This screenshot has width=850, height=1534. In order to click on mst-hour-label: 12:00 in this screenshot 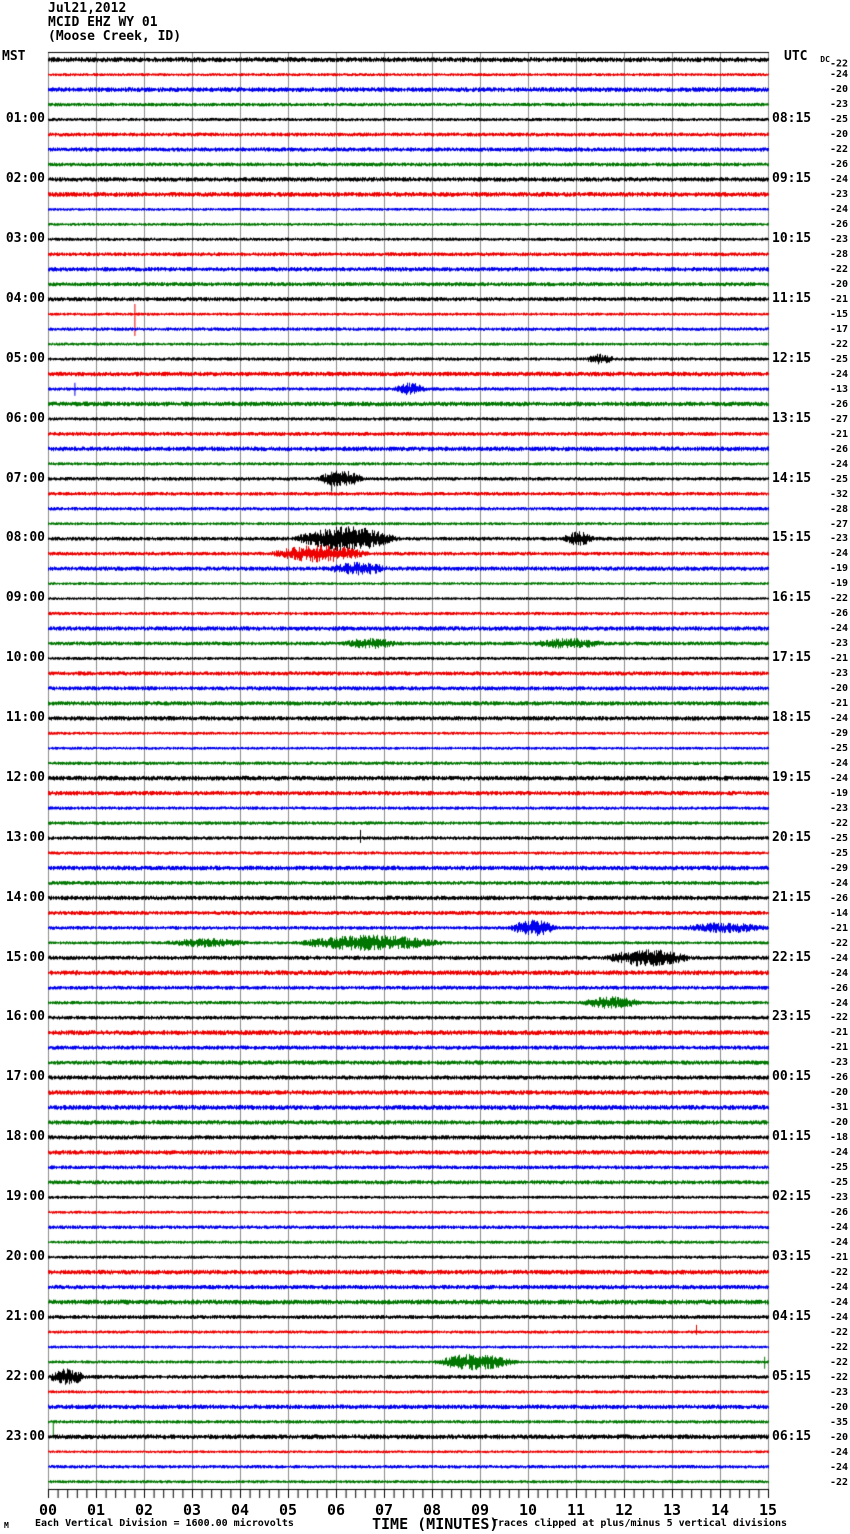, I will do `click(25, 777)`.